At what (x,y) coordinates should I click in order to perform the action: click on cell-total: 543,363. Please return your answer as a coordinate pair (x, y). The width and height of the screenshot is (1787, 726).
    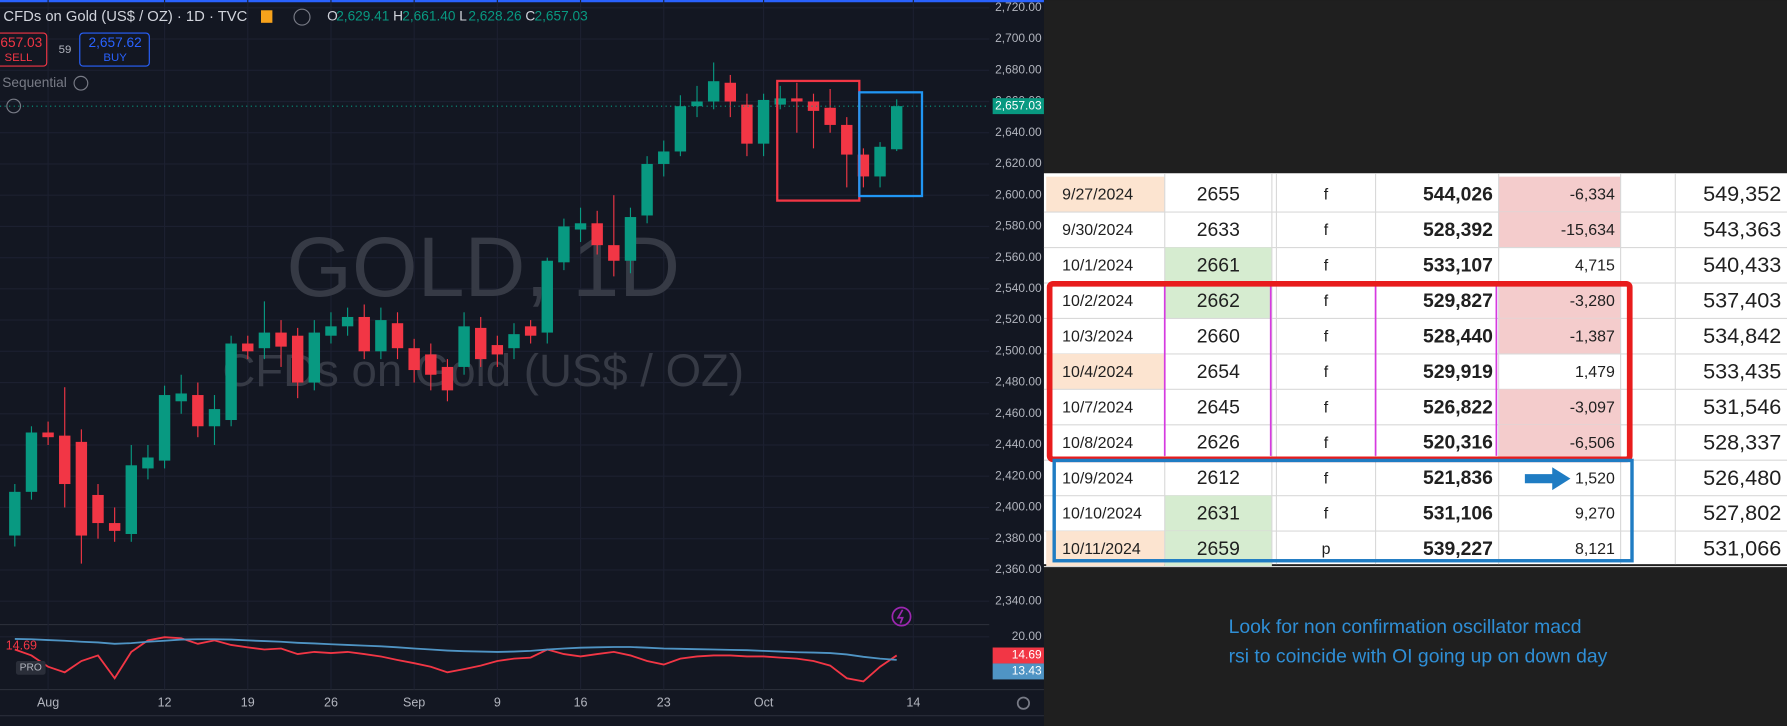
    Looking at the image, I should click on (1742, 229).